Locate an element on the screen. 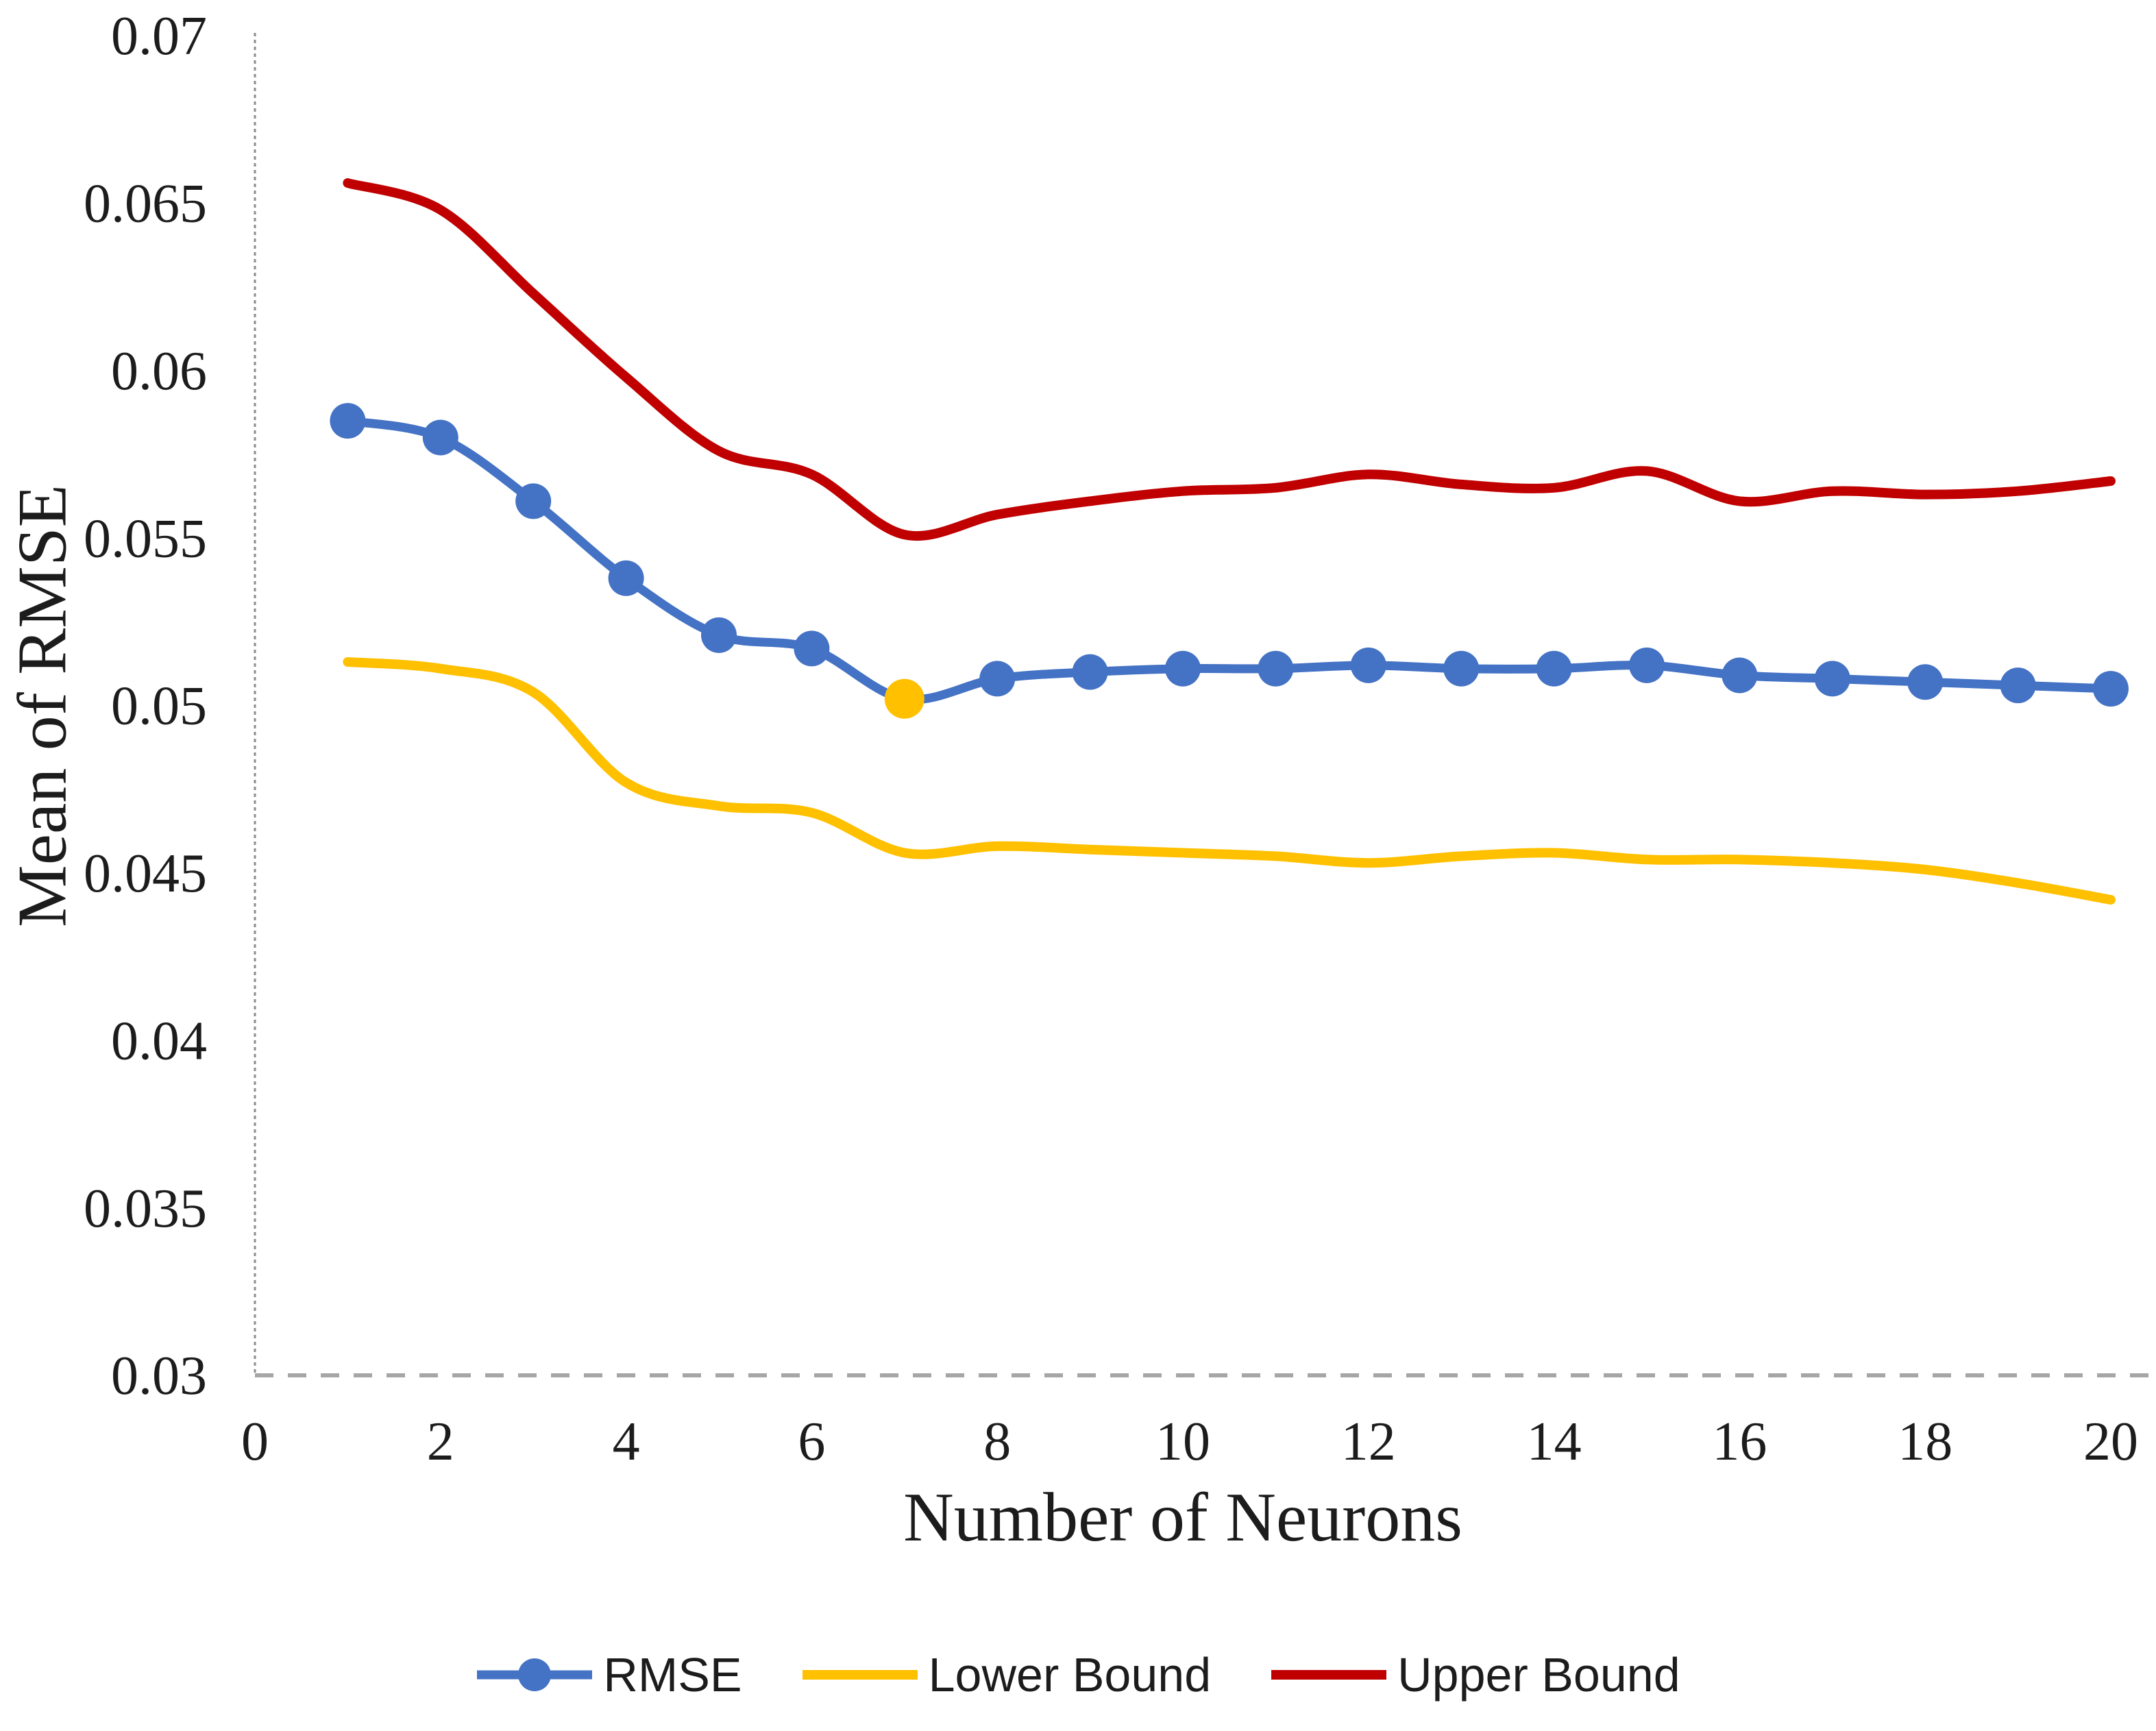 This screenshot has height=1731, width=2156. x-tick-label: 16 is located at coordinates (1739, 1442).